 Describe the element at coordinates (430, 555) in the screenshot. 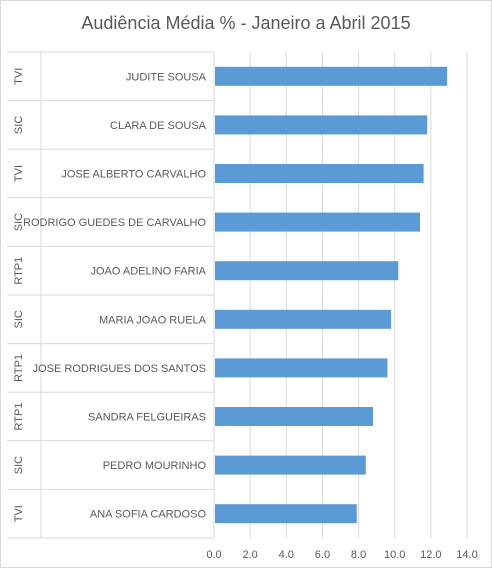

I see `x-tick-label-6: 12.0` at that location.